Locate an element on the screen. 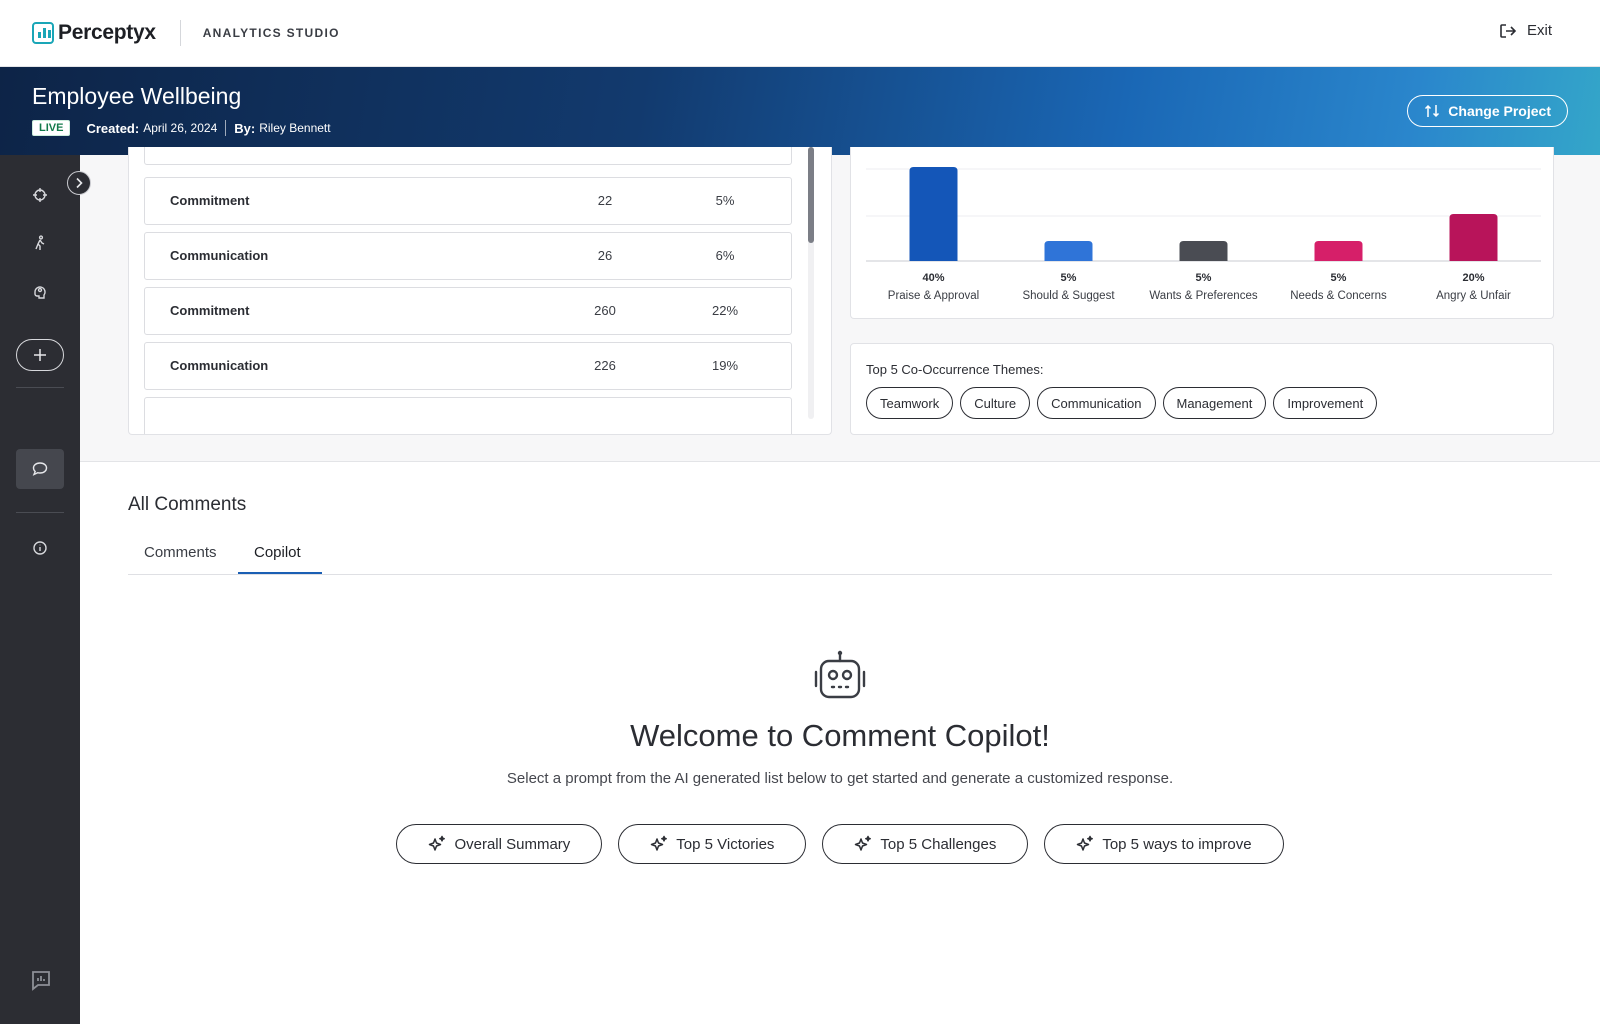 The image size is (1600, 1024). sidebar-toggle-button is located at coordinates (79, 183).